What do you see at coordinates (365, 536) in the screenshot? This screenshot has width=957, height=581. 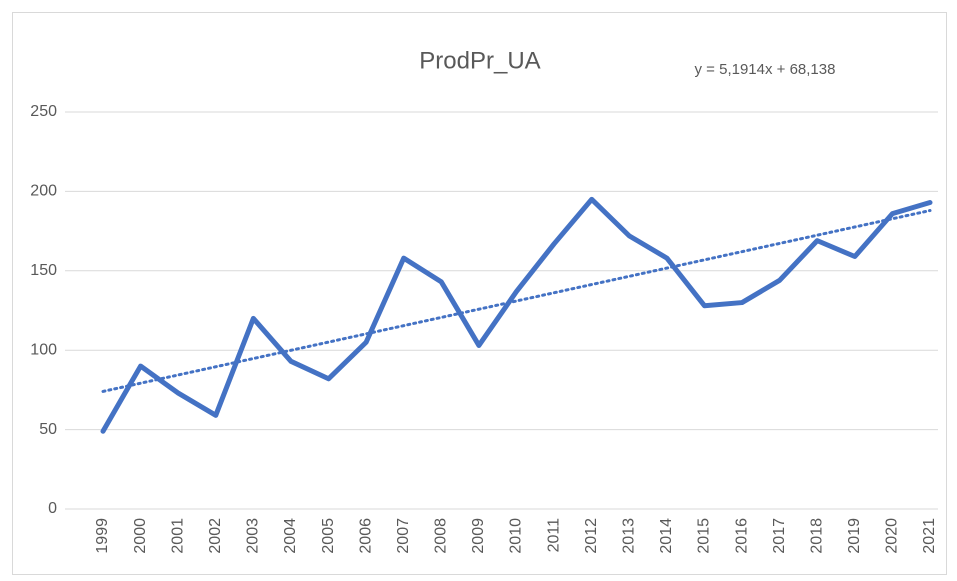 I see `x-tick-label: 2006` at bounding box center [365, 536].